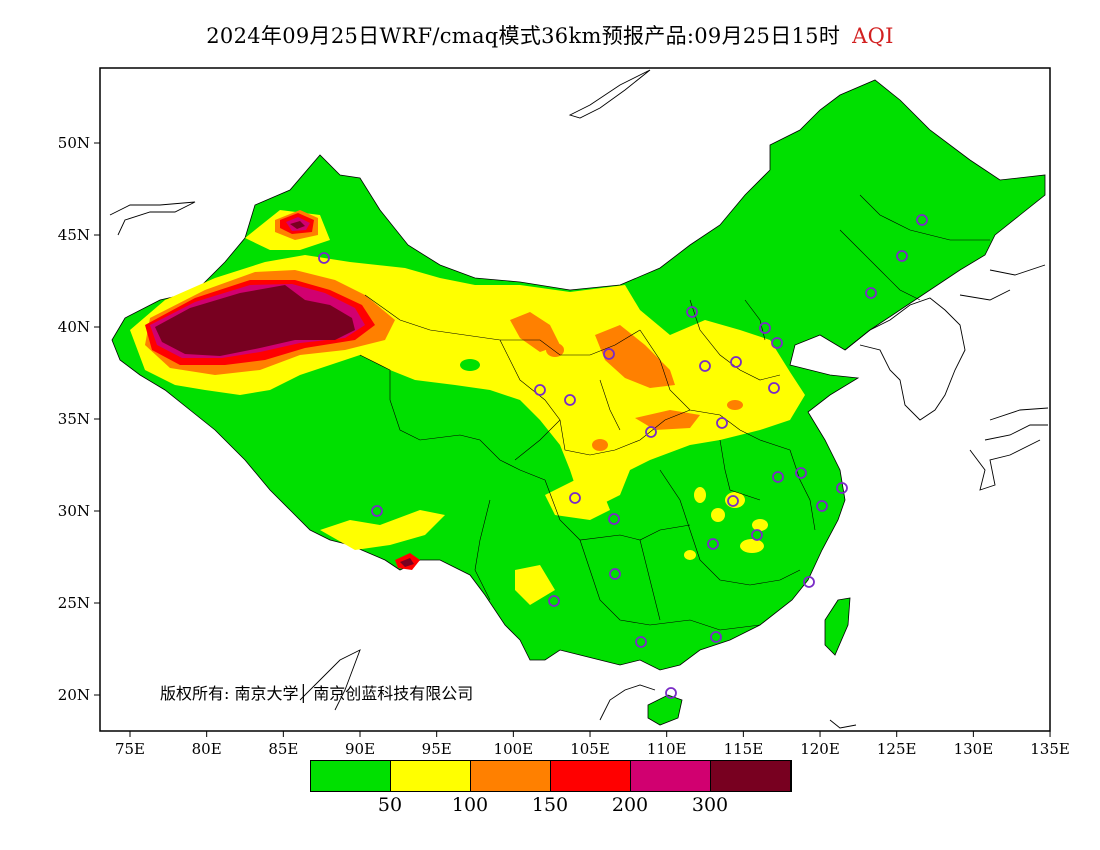 Image resolution: width=1100 pixels, height=850 pixels. What do you see at coordinates (255, 320) in the screenshot?
I see `zone-hazardous-taklamakan` at bounding box center [255, 320].